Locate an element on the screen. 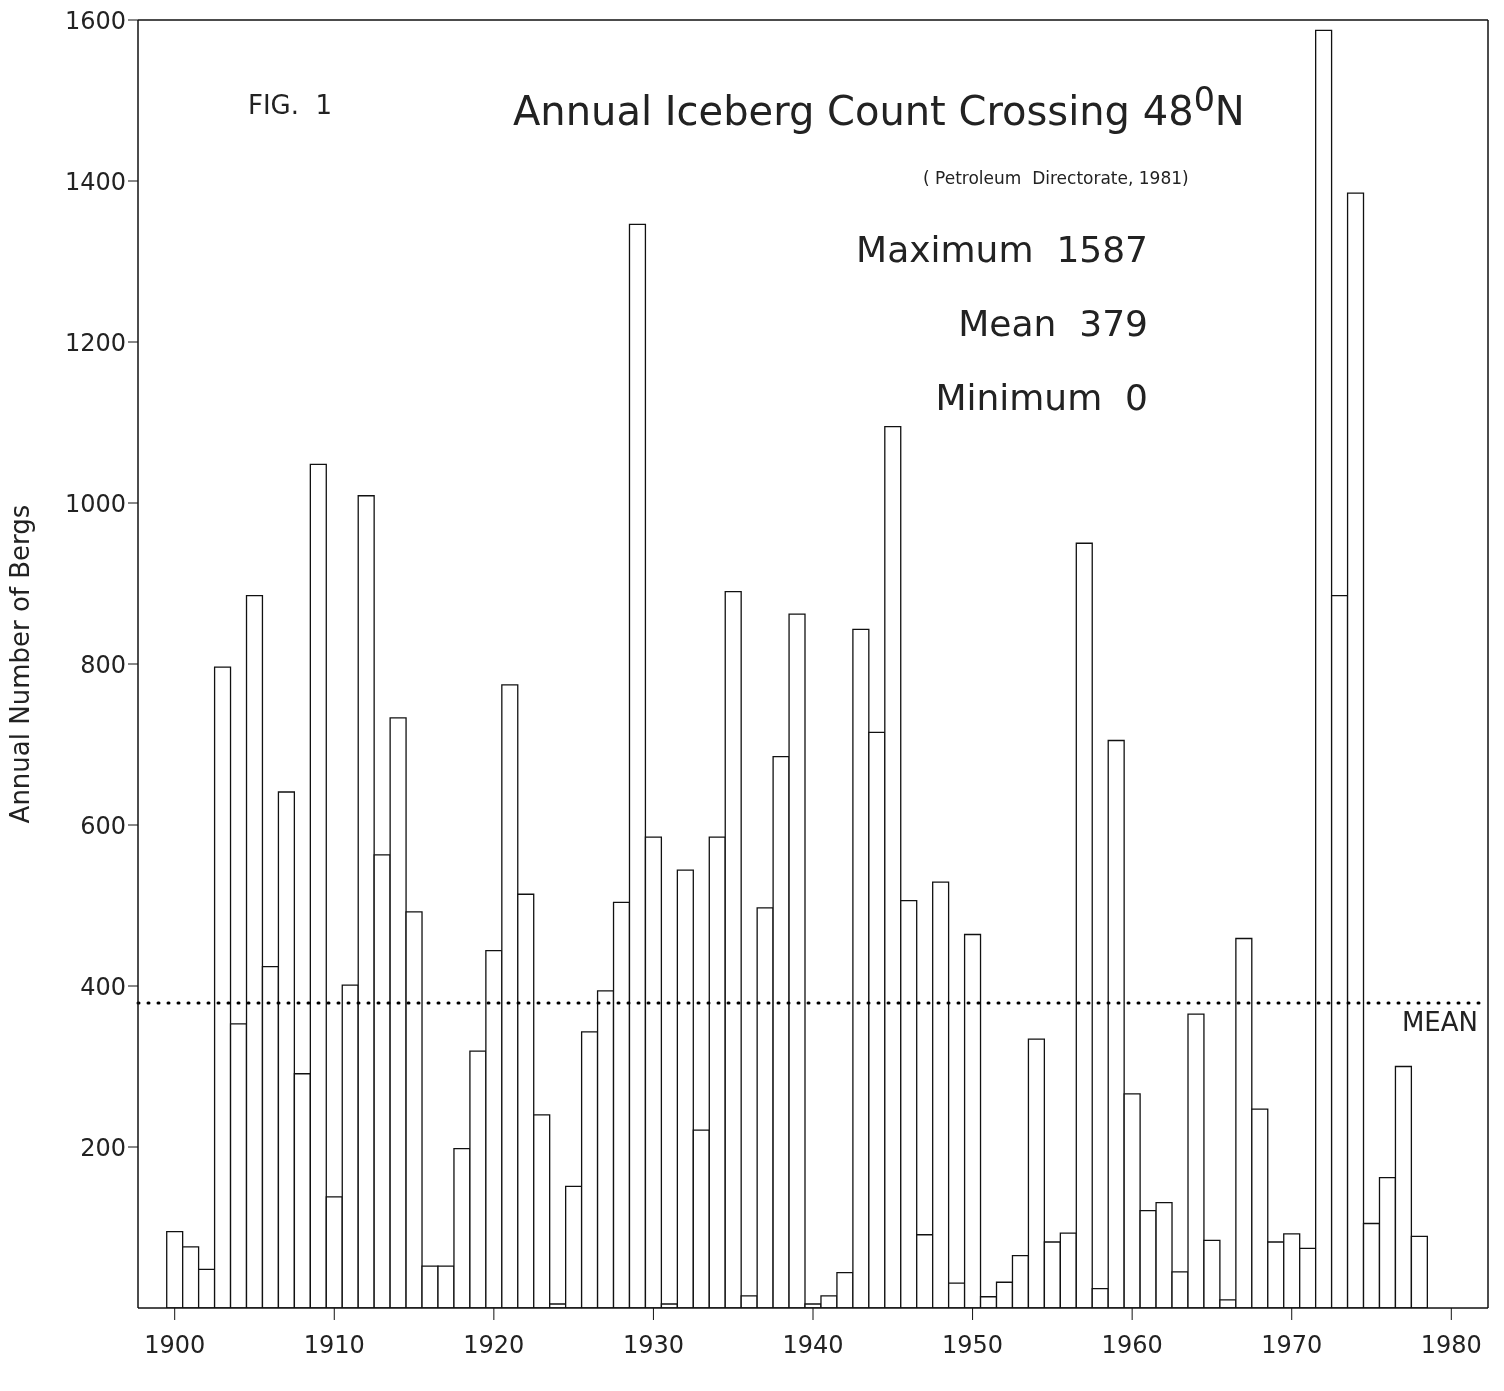 This screenshot has height=1391, width=1504. y-tick-label: 200 is located at coordinates (103, 1147).